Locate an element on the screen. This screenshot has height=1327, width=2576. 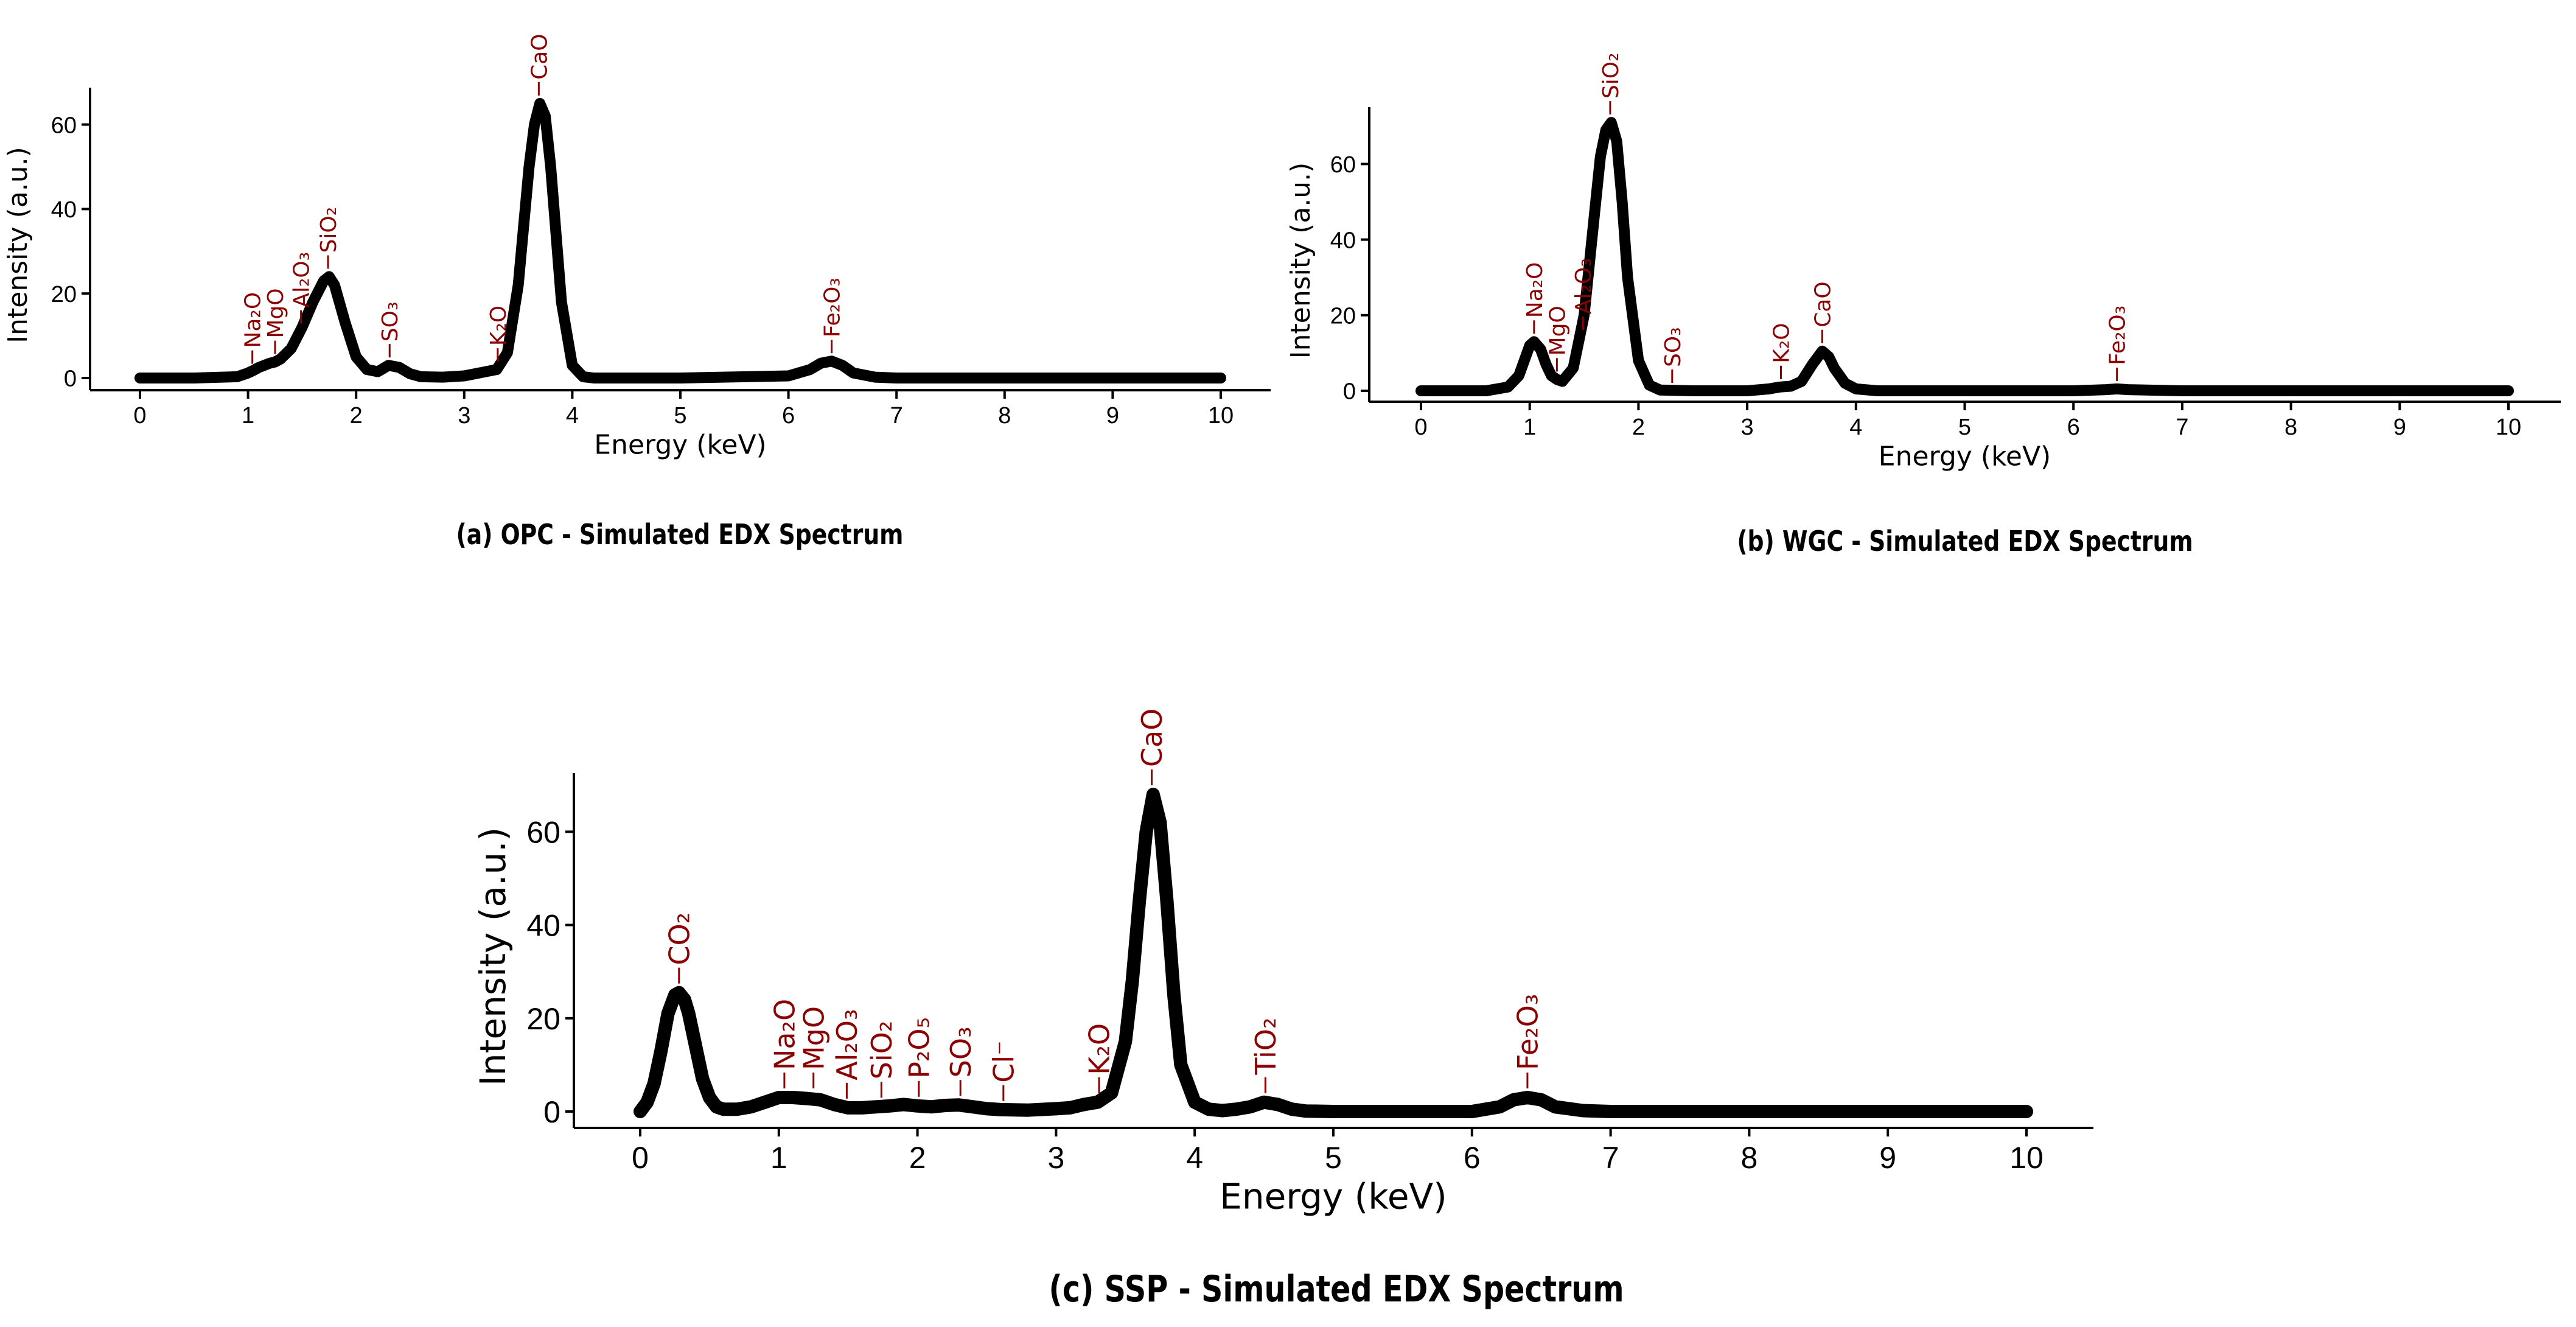
peak-label: Cl⁻ is located at coordinates (1003, 1062).